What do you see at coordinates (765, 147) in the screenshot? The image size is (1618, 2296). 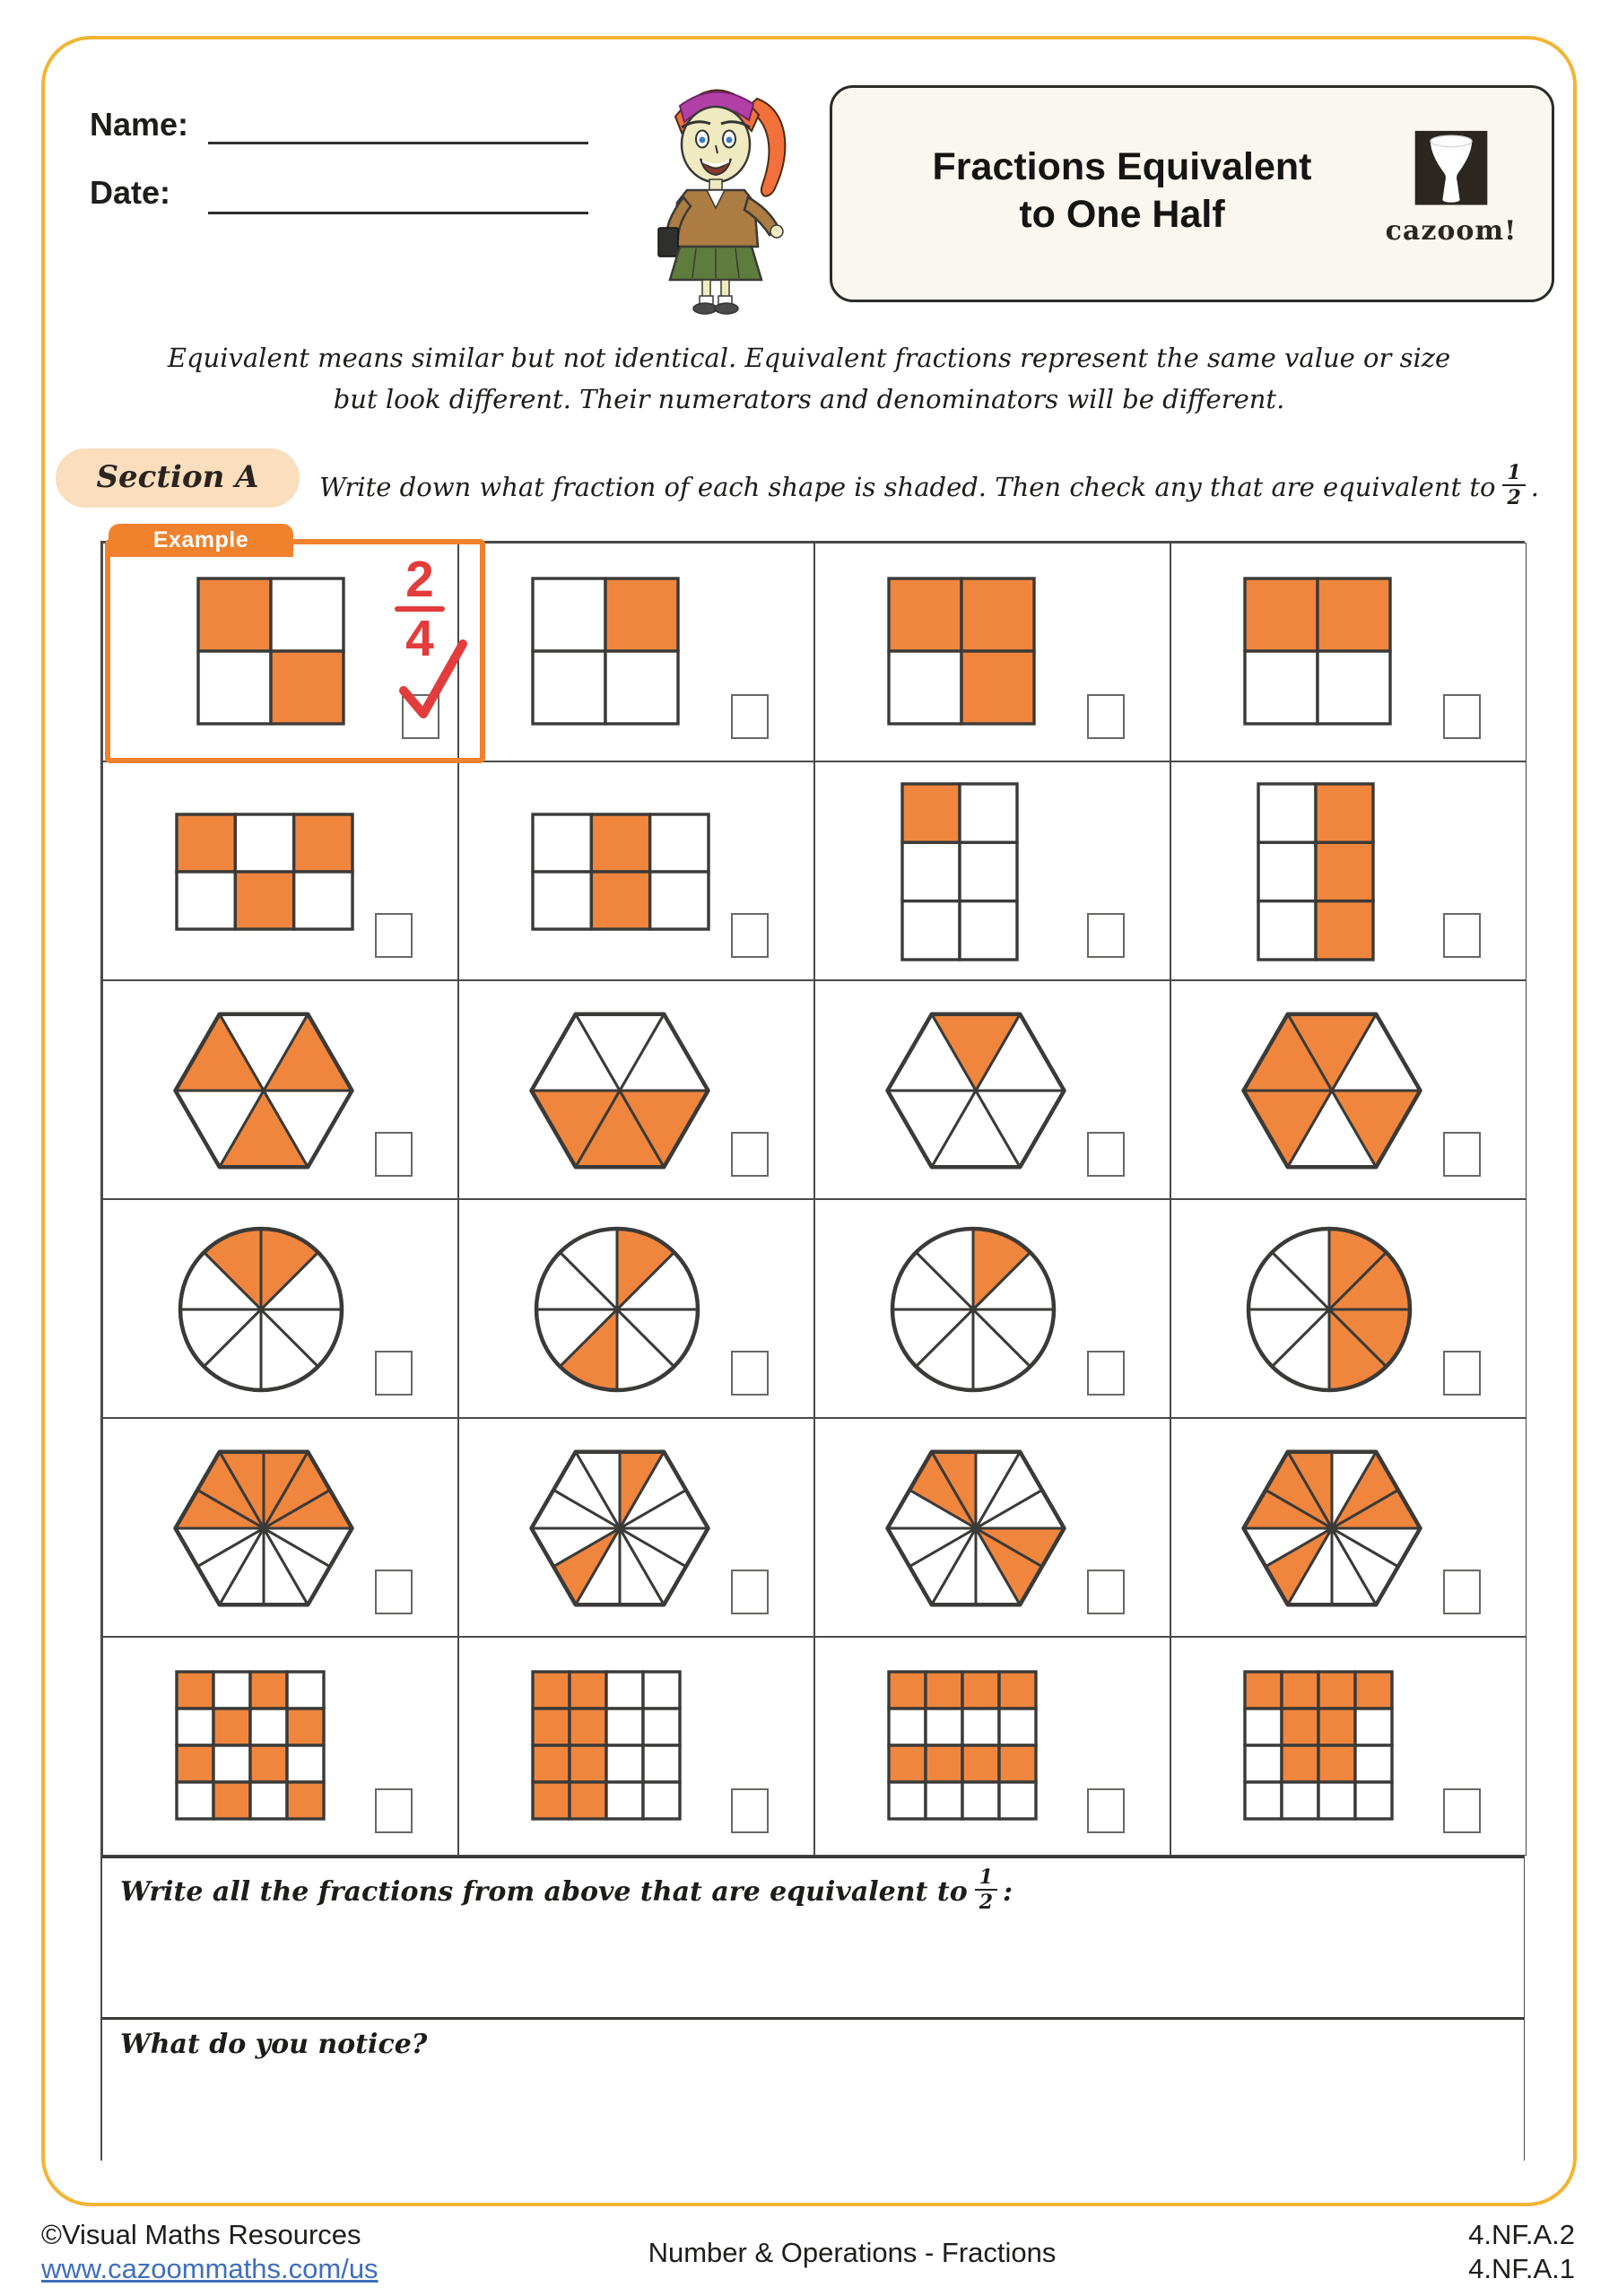 I see `ponytail` at bounding box center [765, 147].